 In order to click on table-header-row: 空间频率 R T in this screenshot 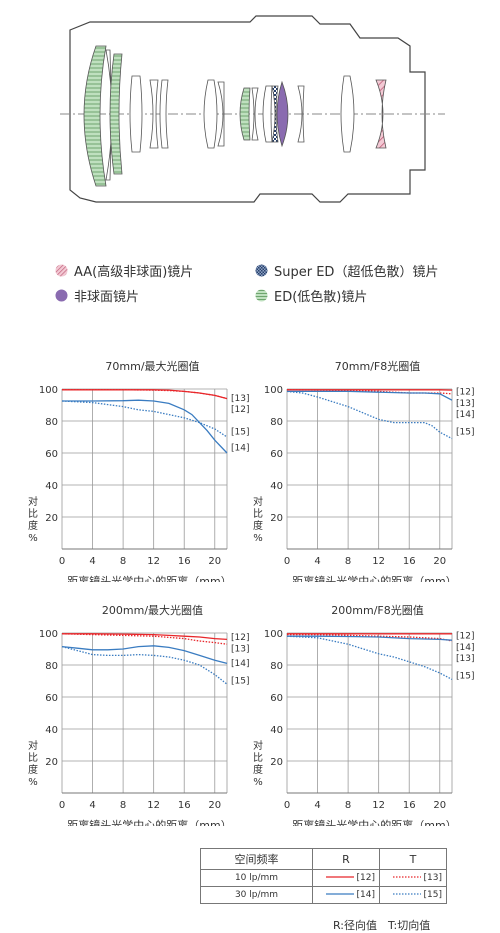, I will do `click(323, 859)`.